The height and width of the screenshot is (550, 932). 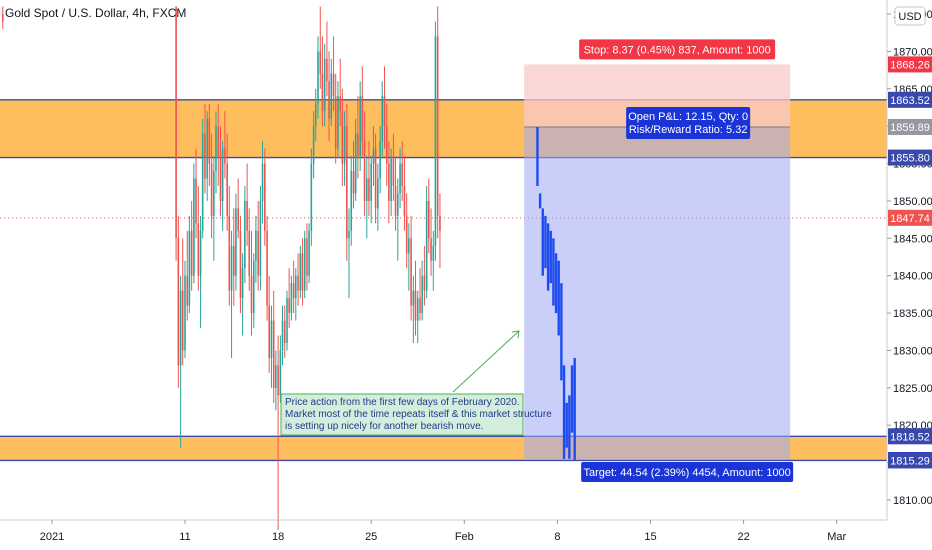 I want to click on currency-button: USD, so click(x=910, y=16).